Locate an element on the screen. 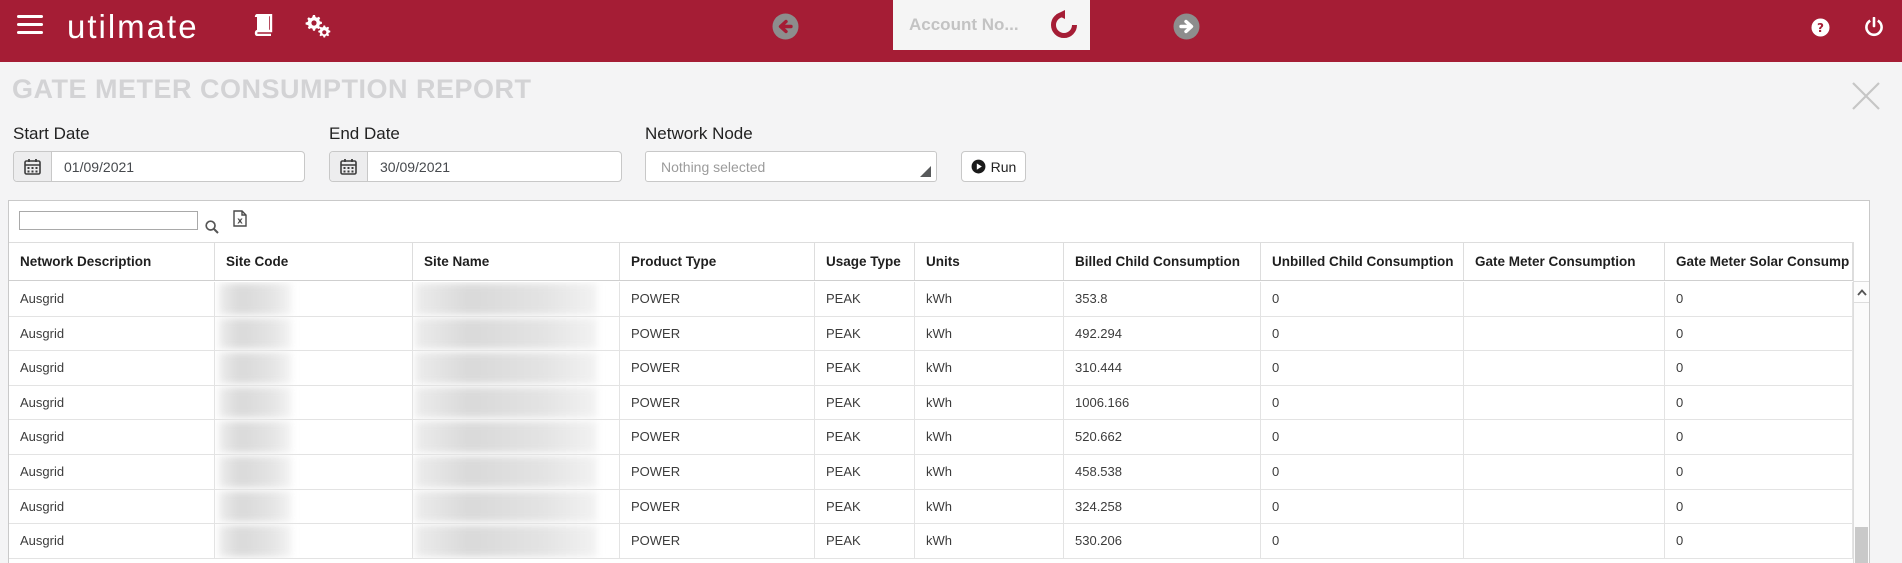 This screenshot has height=563, width=1902. table-cell-billed_child_consumption: 310.444 is located at coordinates (1162, 368).